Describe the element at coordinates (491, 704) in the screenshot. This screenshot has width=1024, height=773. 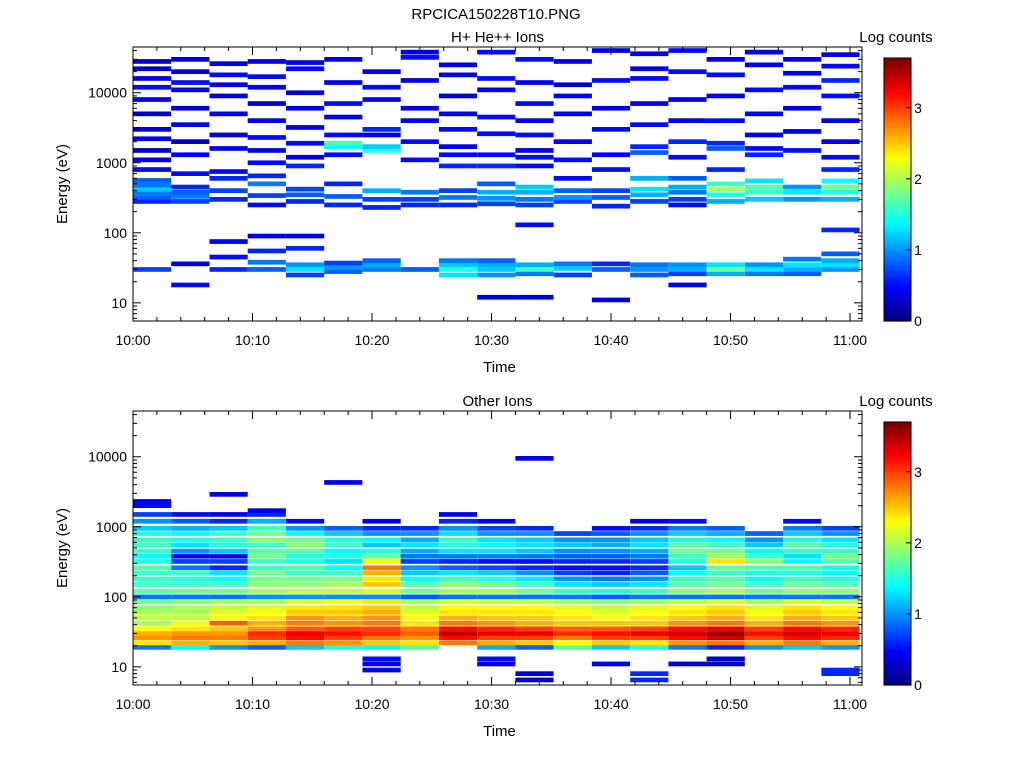
I see `x-tick-label: 10:30` at that location.